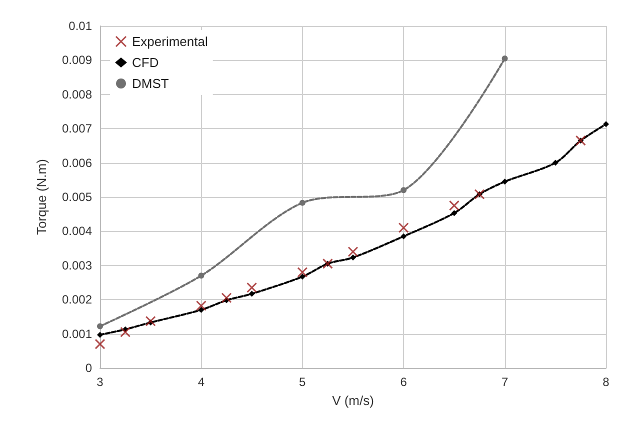  Describe the element at coordinates (404, 382) in the screenshot. I see `x-tick-label: 6` at that location.